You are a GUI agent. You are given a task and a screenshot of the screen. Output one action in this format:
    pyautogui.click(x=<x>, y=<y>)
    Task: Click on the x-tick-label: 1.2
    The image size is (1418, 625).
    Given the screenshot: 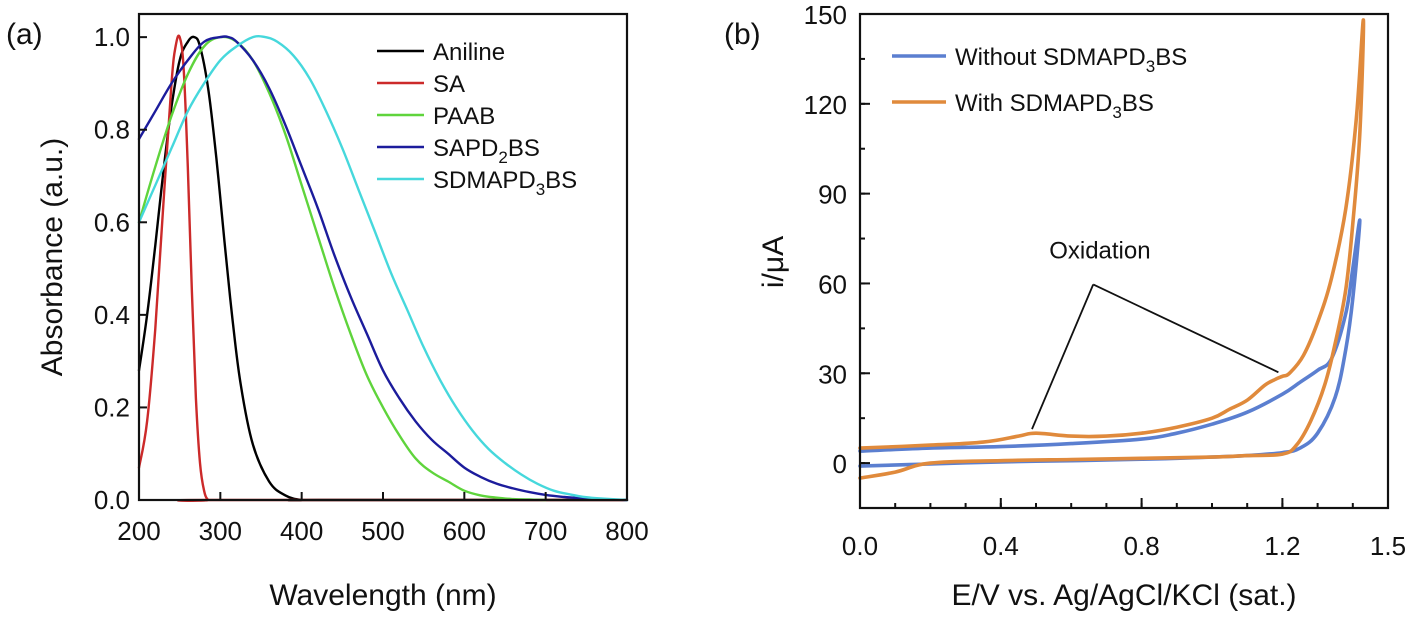 What is the action you would take?
    pyautogui.click(x=1282, y=546)
    